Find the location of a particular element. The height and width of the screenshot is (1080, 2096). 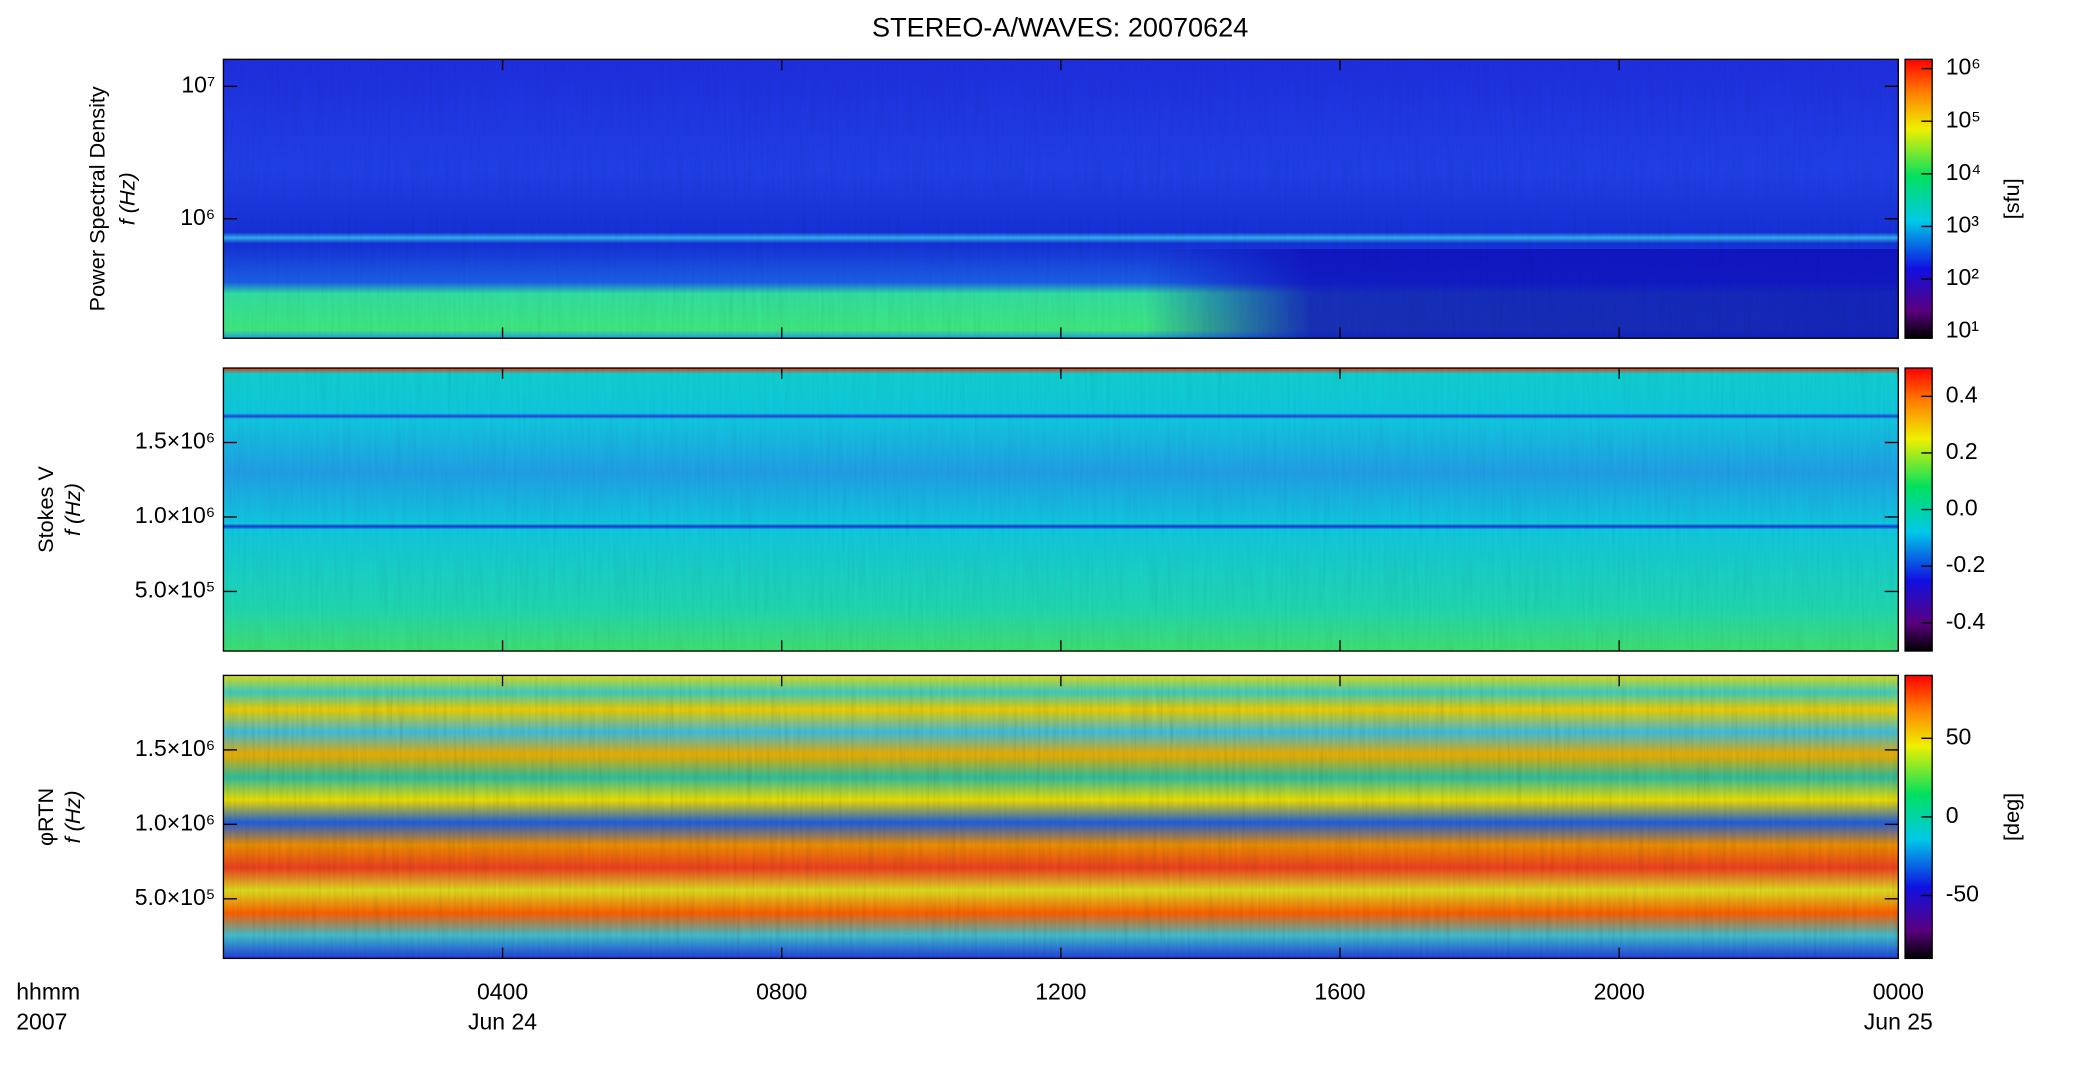

x-tick-label: 1200 is located at coordinates (1060, 992).